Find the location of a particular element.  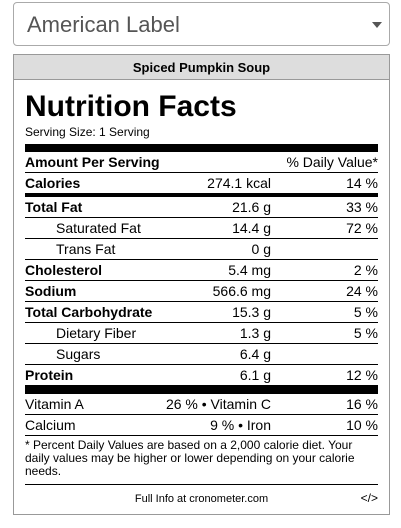

nutrient-row: Protein 6.1 g 12 % is located at coordinates (201, 375).